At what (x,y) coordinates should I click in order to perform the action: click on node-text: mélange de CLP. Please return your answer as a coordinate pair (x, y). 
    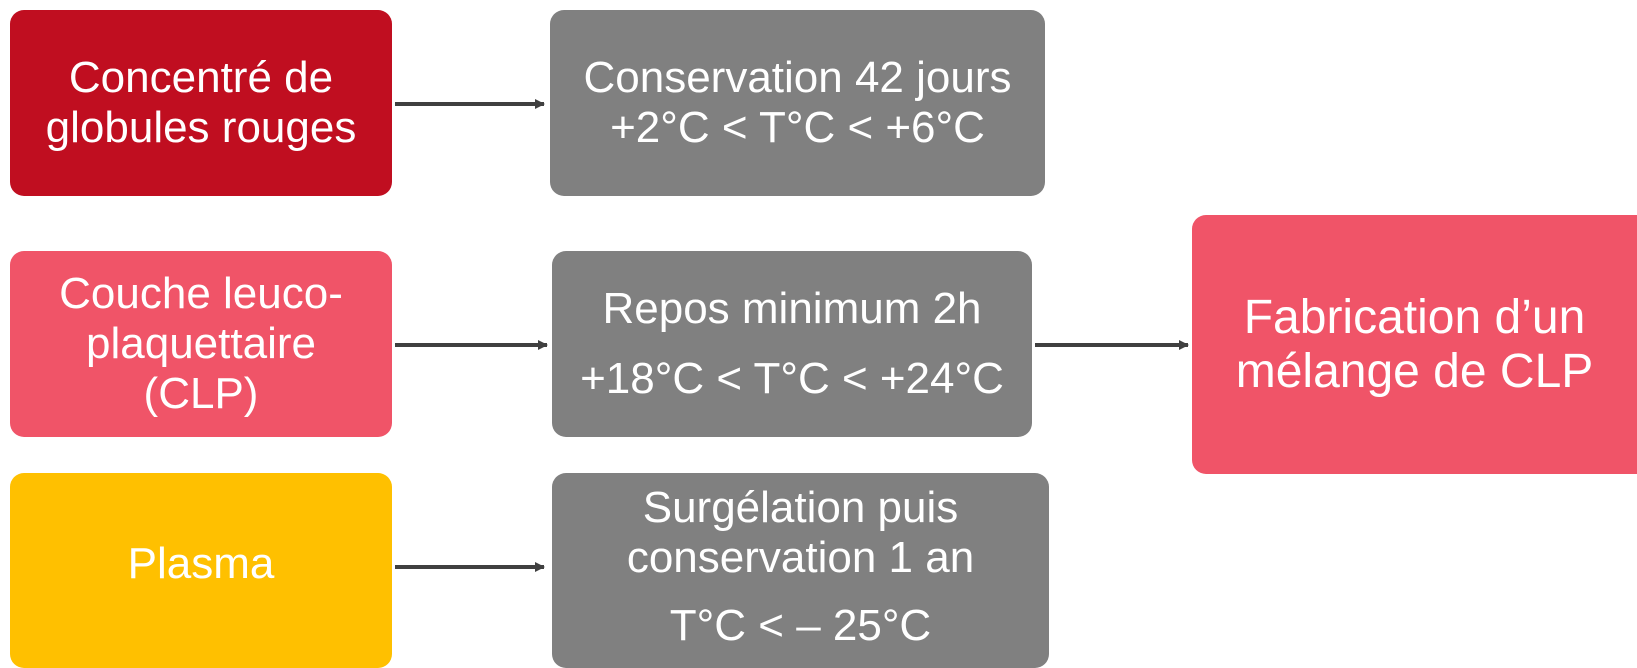
    Looking at the image, I should click on (1414, 371).